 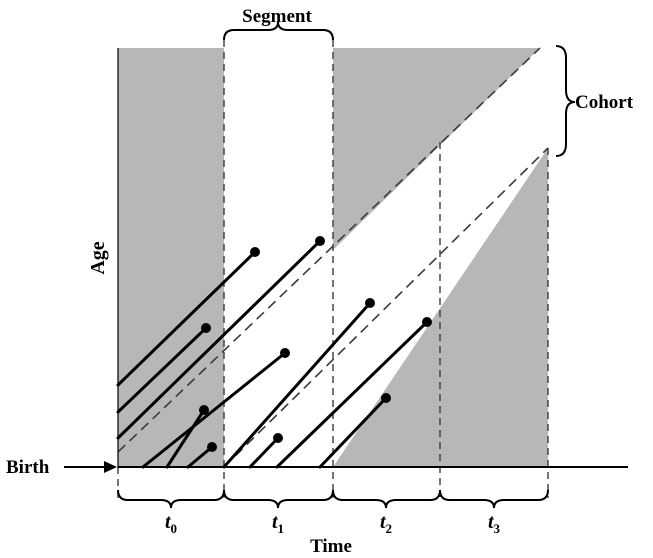 What do you see at coordinates (278, 499) in the screenshot?
I see `period-brace-t1` at bounding box center [278, 499].